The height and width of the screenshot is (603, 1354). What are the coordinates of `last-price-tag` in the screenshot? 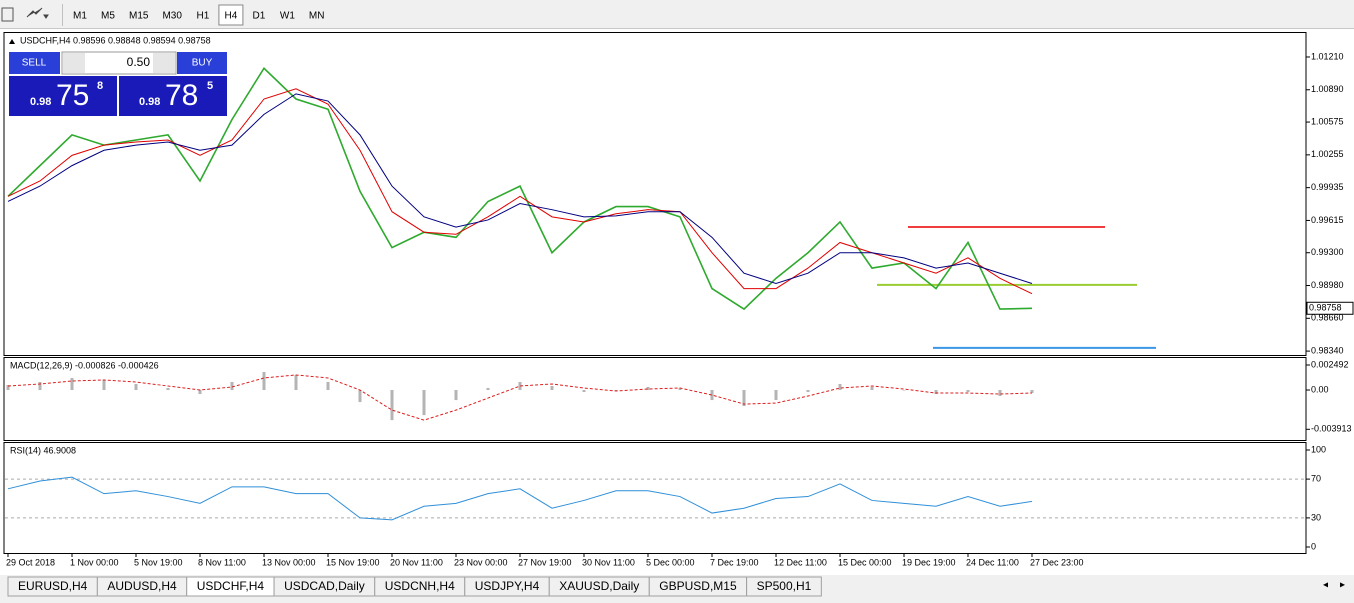 It's located at (1330, 308).